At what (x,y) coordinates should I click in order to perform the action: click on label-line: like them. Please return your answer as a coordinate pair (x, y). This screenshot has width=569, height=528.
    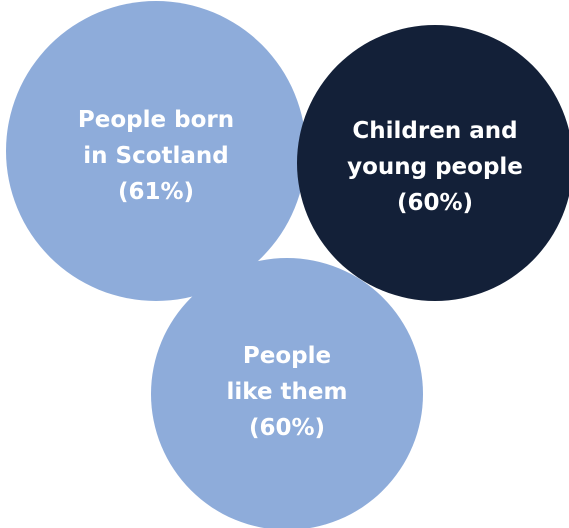
    Looking at the image, I should click on (287, 392).